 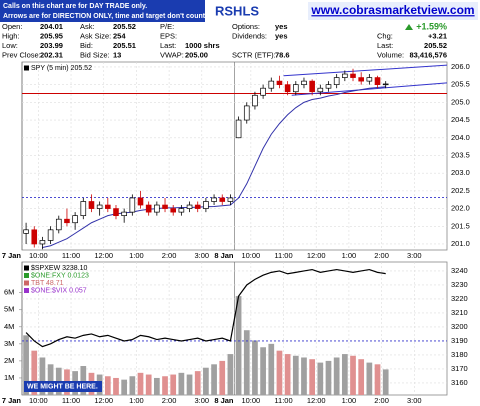 What do you see at coordinates (460, 154) in the screenshot?
I see `y-tick-label: 203.5` at bounding box center [460, 154].